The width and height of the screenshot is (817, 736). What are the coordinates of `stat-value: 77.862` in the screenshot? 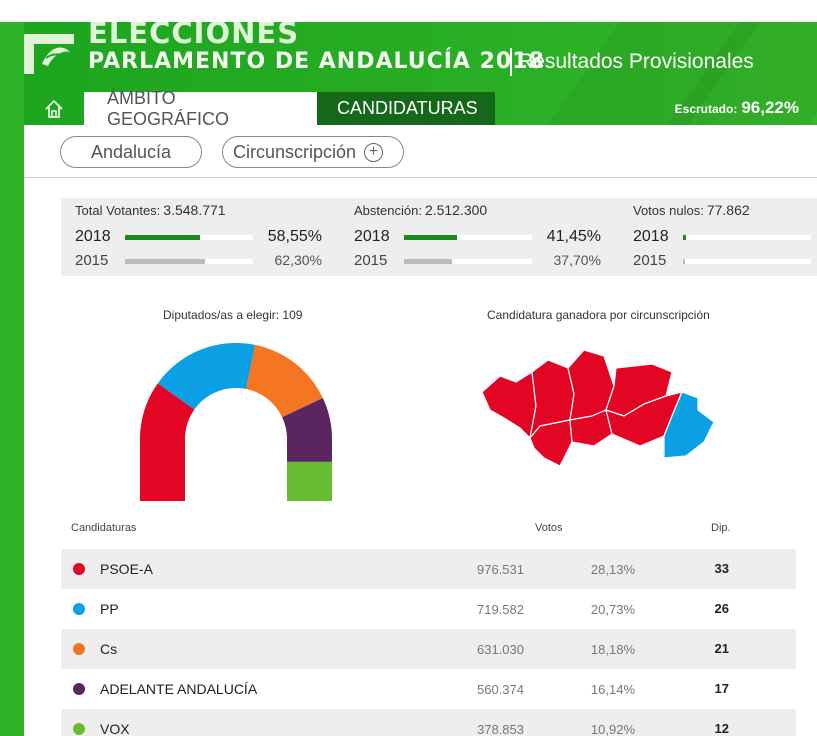 It's located at (728, 210).